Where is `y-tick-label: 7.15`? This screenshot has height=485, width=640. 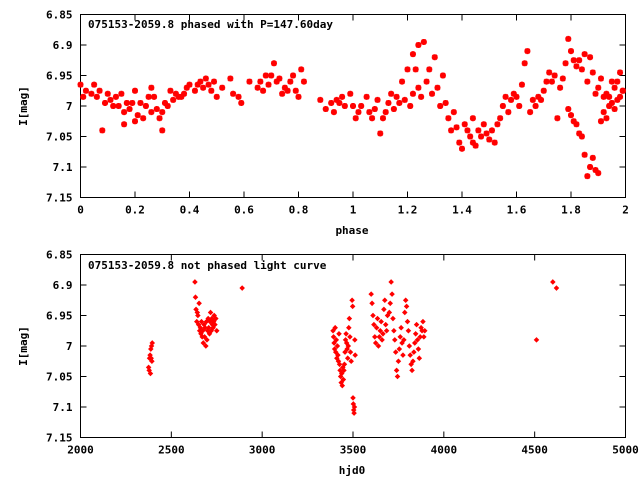 y-tick-label: 7.15 is located at coordinates (59, 438).